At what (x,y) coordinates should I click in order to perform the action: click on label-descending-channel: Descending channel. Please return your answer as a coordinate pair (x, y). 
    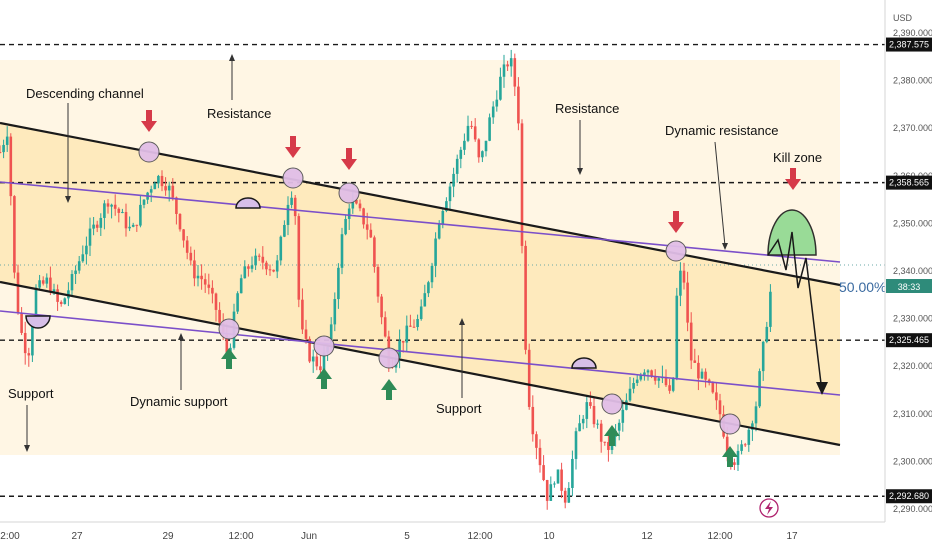
    Looking at the image, I should click on (85, 93).